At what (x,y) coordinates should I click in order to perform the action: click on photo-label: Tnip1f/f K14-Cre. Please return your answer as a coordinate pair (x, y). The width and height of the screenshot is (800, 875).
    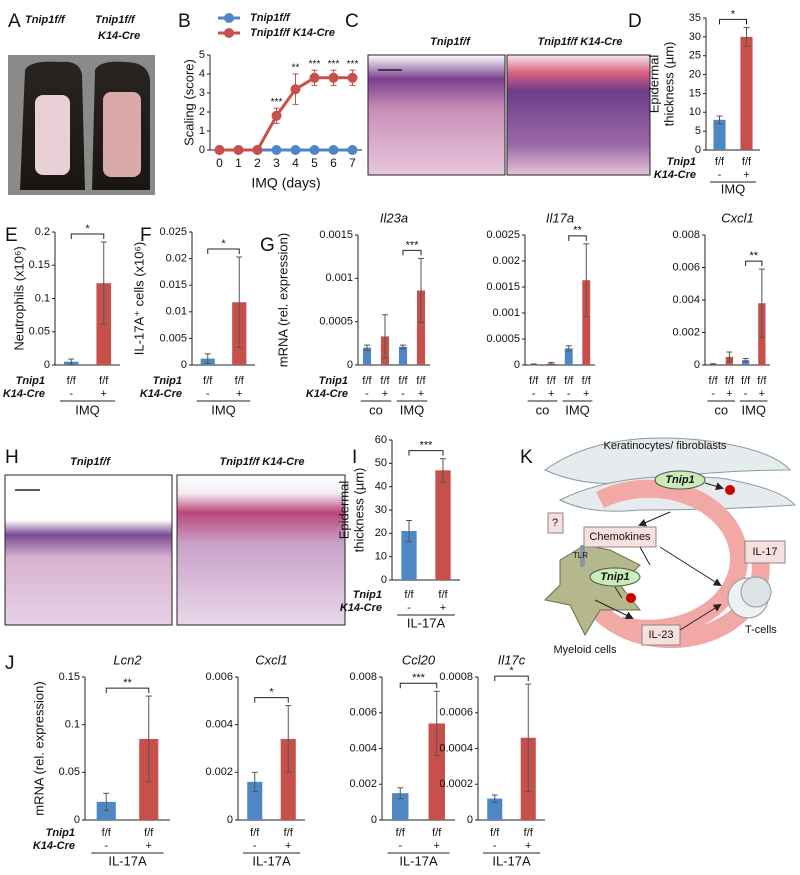
    Looking at the image, I should click on (262, 462).